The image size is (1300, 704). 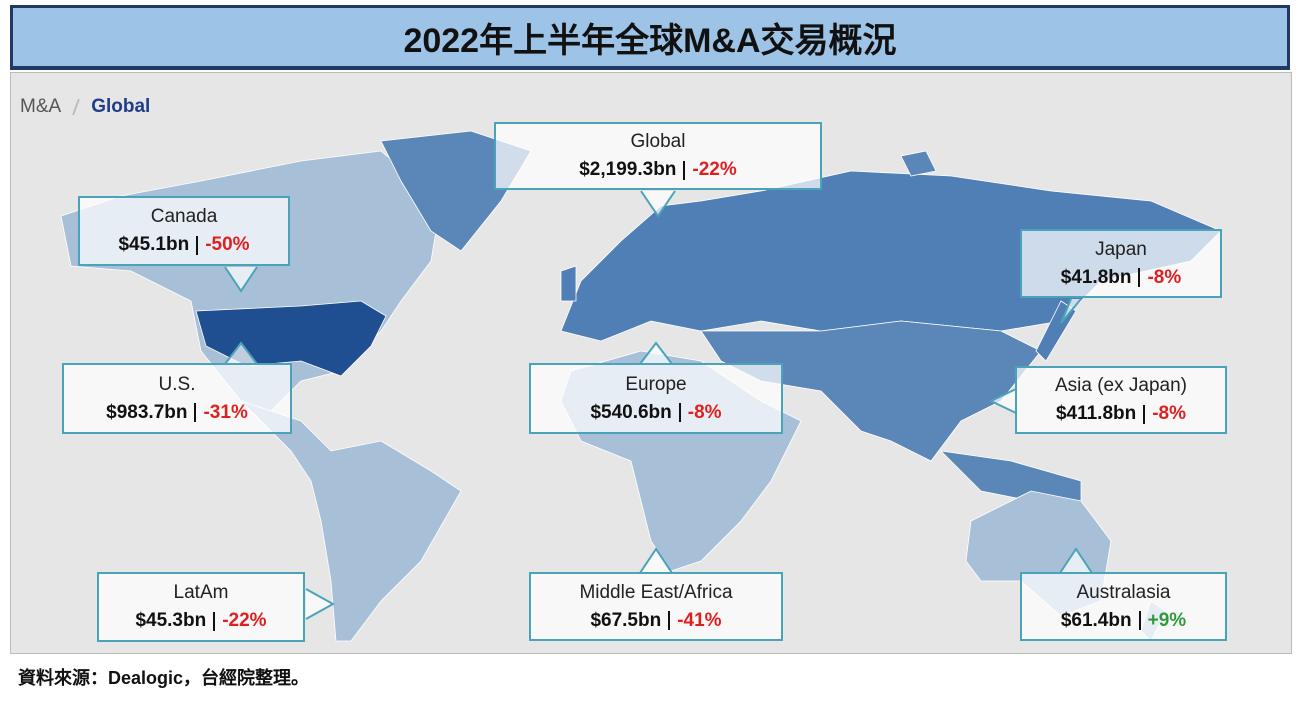 I want to click on region-stats: $67.5bn -41%, so click(x=655, y=621).